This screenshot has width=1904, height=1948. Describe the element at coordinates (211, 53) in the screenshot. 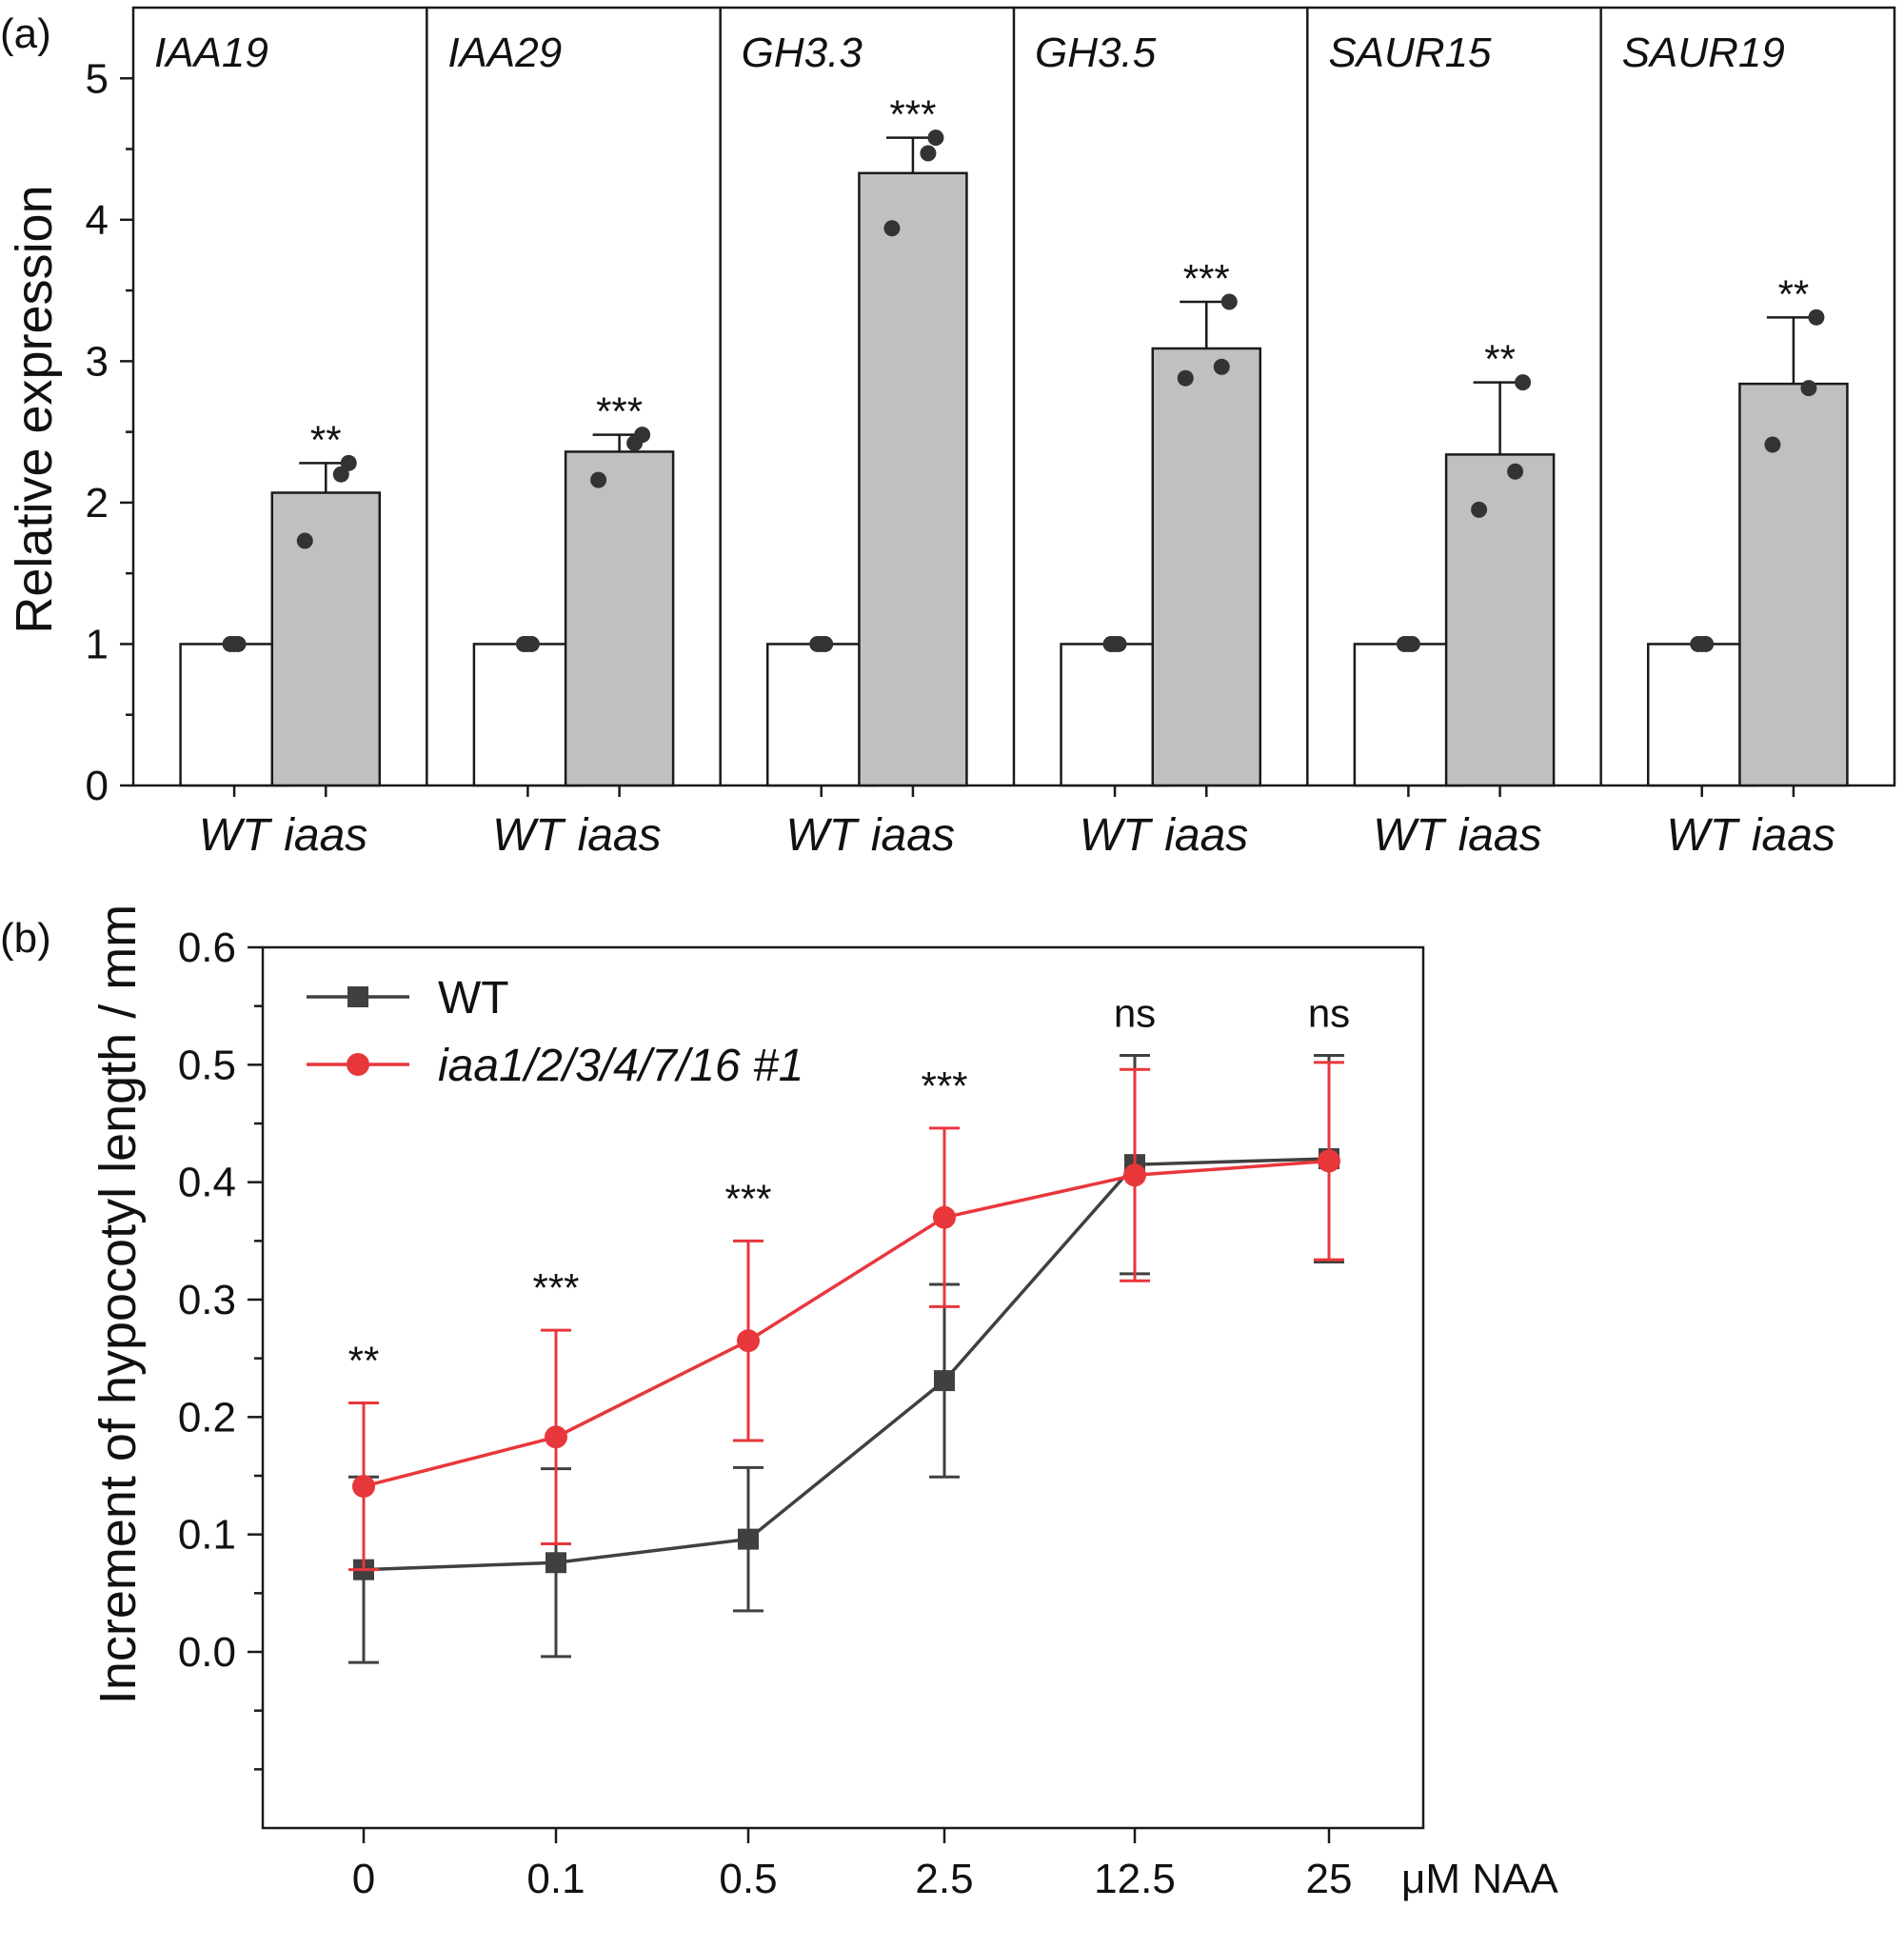

I see `gene-label-0: IAA19` at that location.